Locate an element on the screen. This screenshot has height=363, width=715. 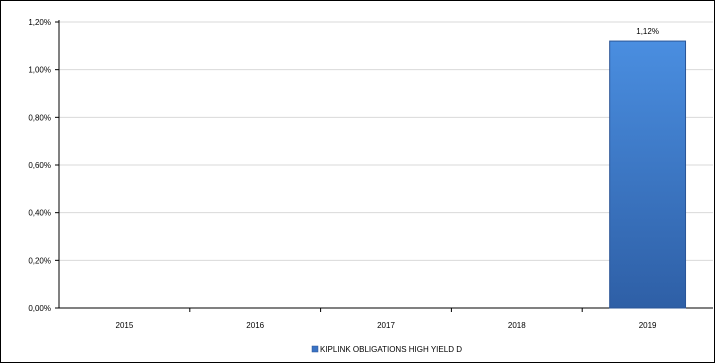
x-tick-label: 2016 is located at coordinates (255, 325).